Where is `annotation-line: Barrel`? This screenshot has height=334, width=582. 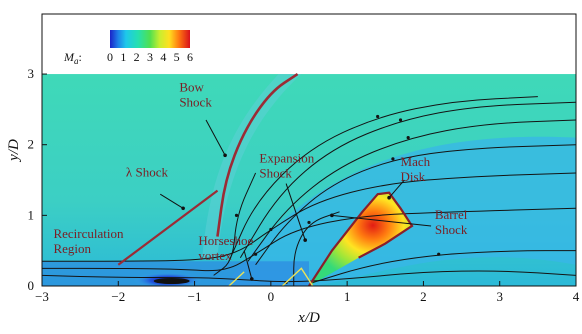 annotation-line: Barrel is located at coordinates (451, 214).